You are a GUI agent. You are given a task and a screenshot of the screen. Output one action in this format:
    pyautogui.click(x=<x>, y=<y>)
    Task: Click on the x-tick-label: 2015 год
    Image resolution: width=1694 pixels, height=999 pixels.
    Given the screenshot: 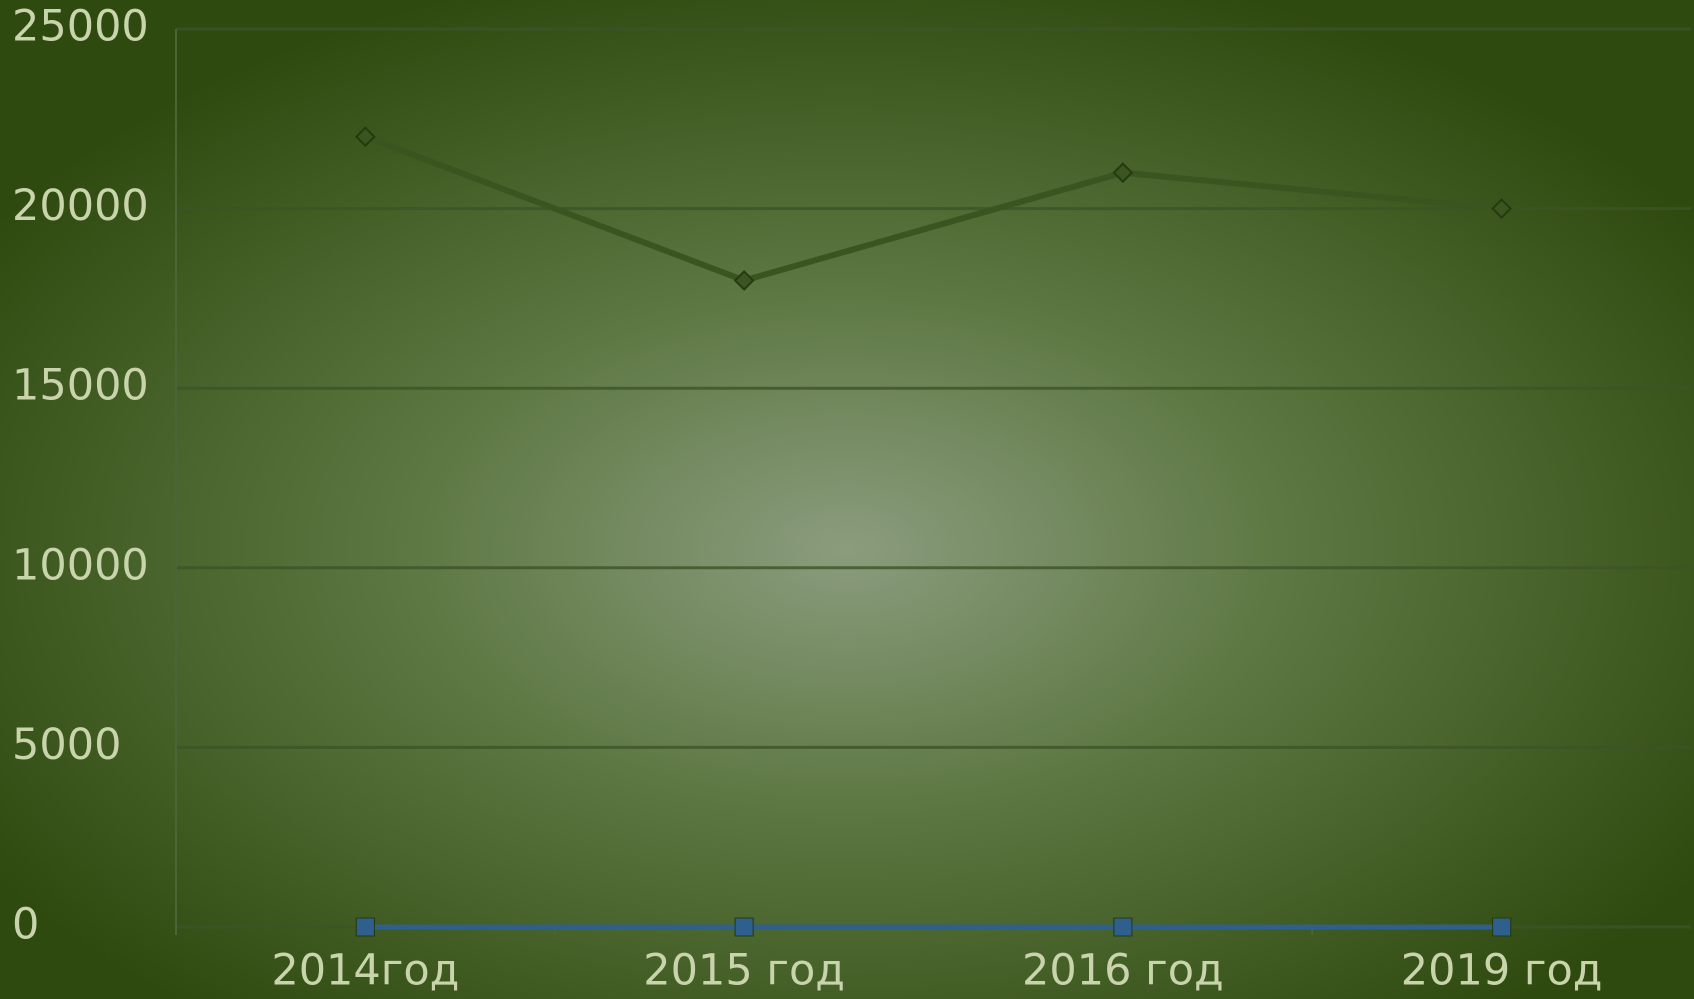 What is the action you would take?
    pyautogui.click(x=744, y=971)
    